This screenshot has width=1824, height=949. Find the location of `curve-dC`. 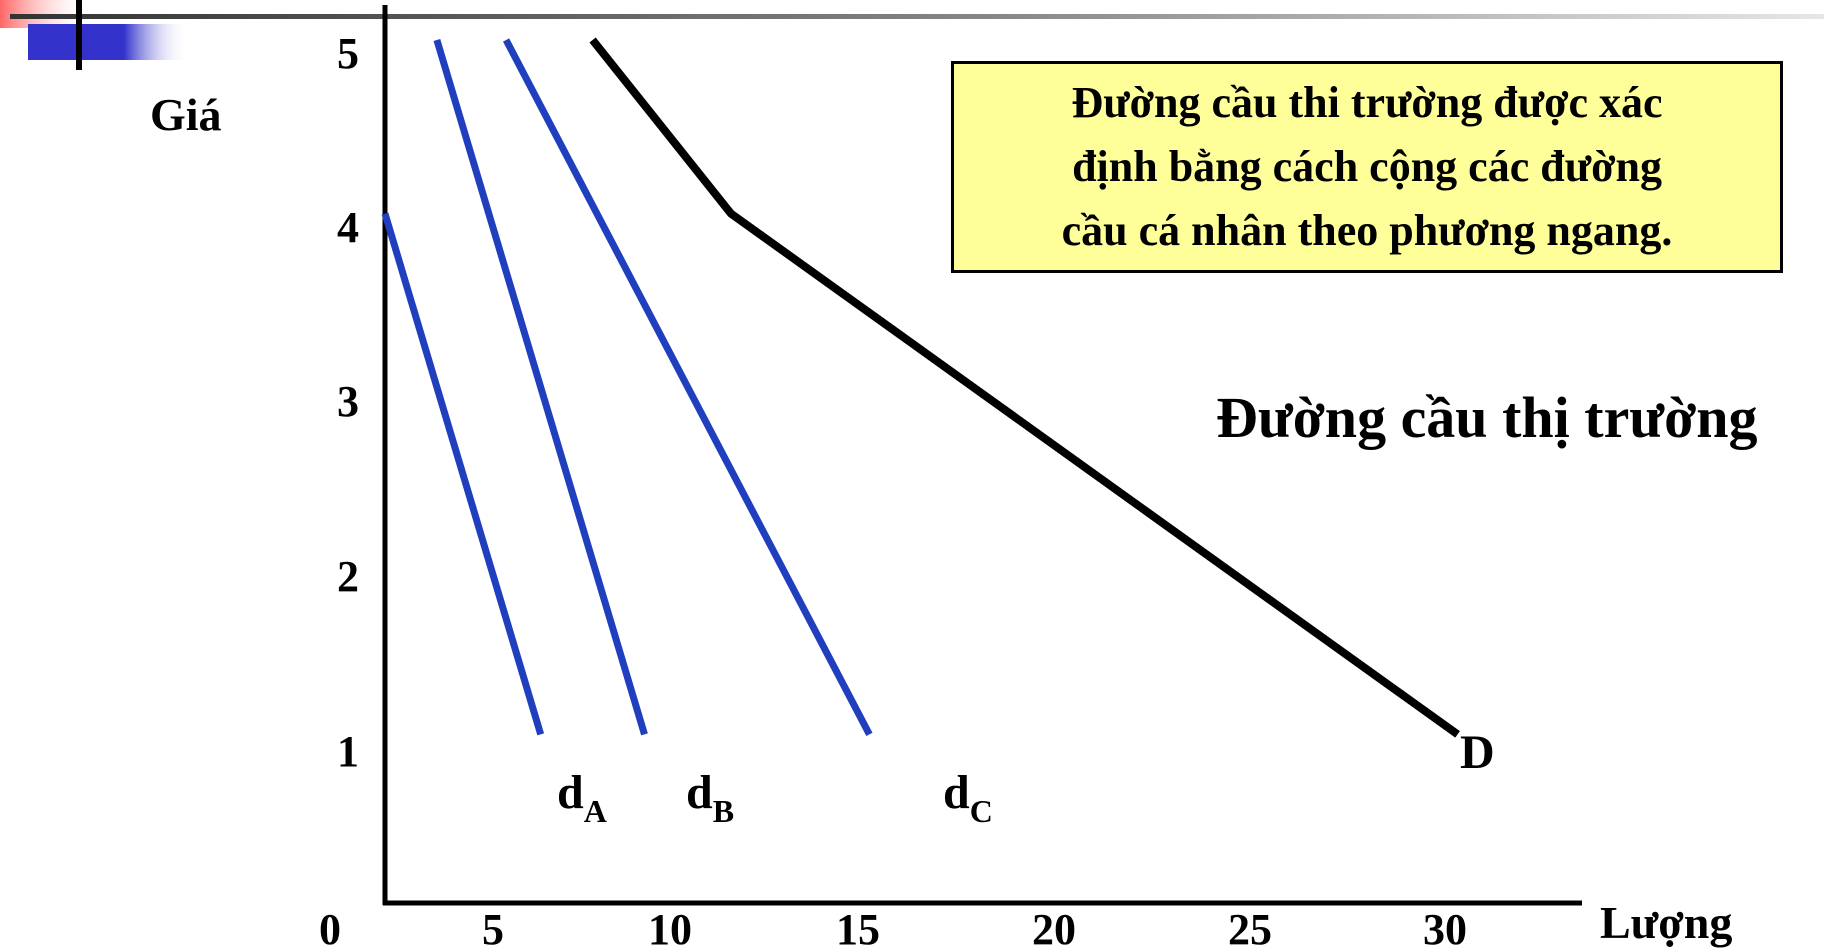

curve-dC is located at coordinates (687, 387).